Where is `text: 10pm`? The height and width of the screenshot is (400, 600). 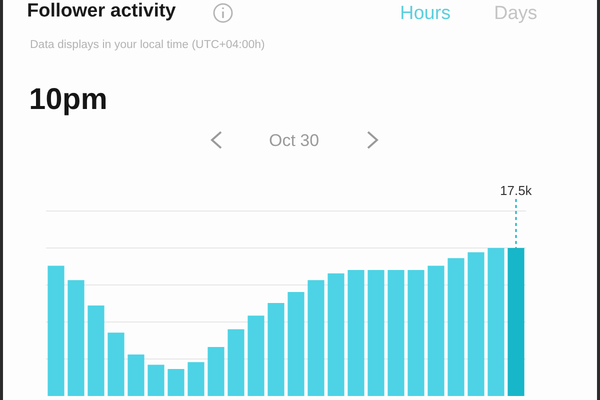 text: 10pm is located at coordinates (68, 99).